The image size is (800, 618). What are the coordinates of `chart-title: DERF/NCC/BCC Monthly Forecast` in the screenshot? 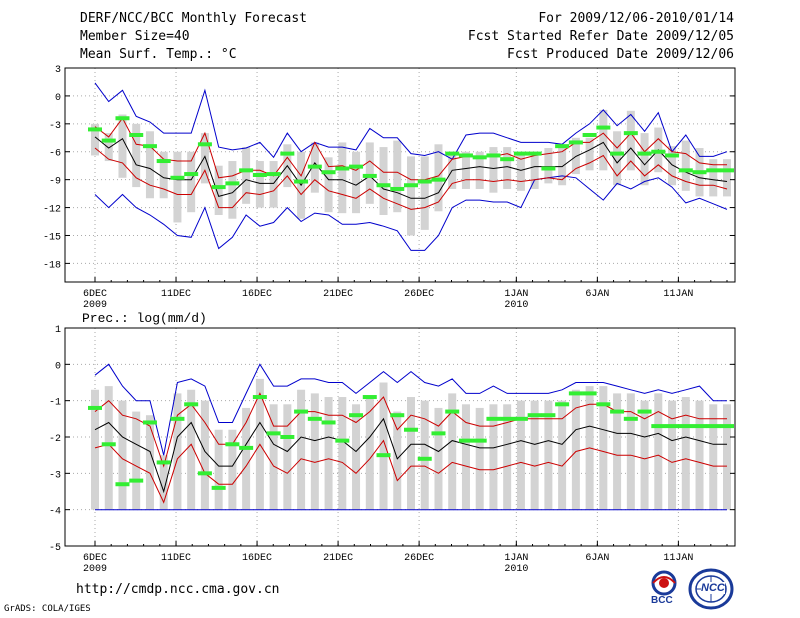 It's located at (193, 18).